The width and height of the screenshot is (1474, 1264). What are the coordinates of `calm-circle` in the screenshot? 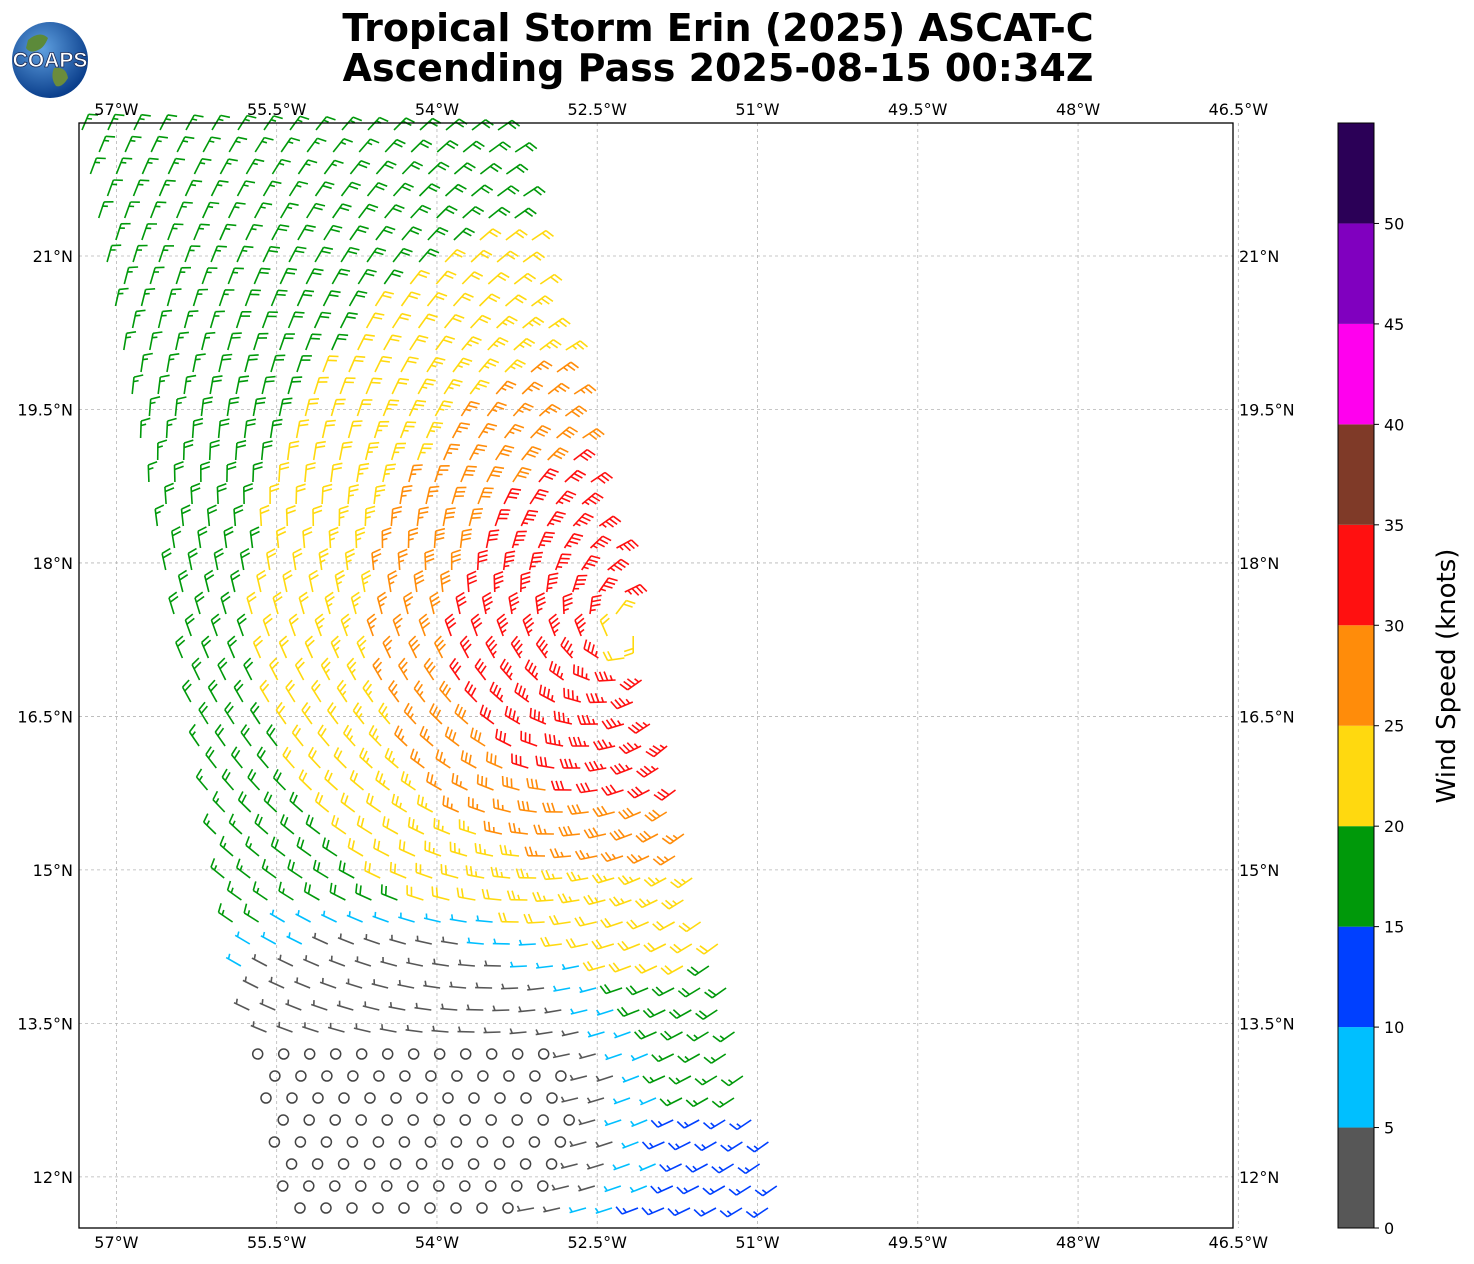 It's located at (326, 1208).